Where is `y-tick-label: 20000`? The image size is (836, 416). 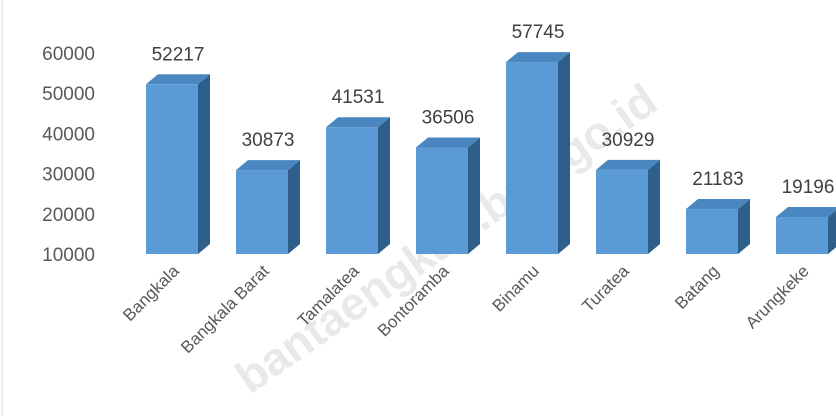 y-tick-label: 20000 is located at coordinates (68, 215).